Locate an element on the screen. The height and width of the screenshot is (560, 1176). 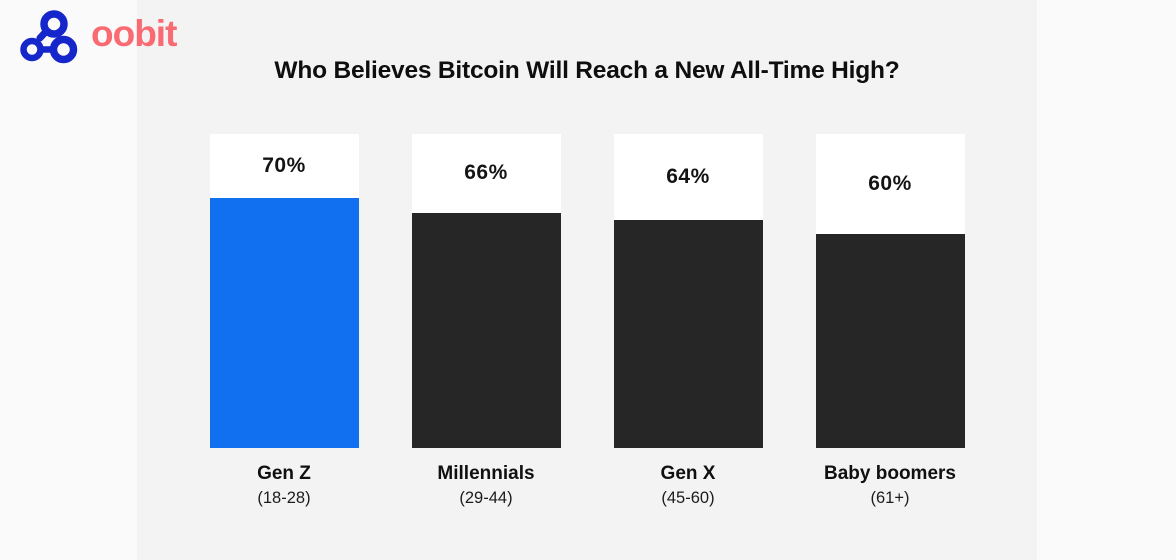
bar-column-gen-z: 70% Gen Z (18-28) is located at coordinates (284, 321).